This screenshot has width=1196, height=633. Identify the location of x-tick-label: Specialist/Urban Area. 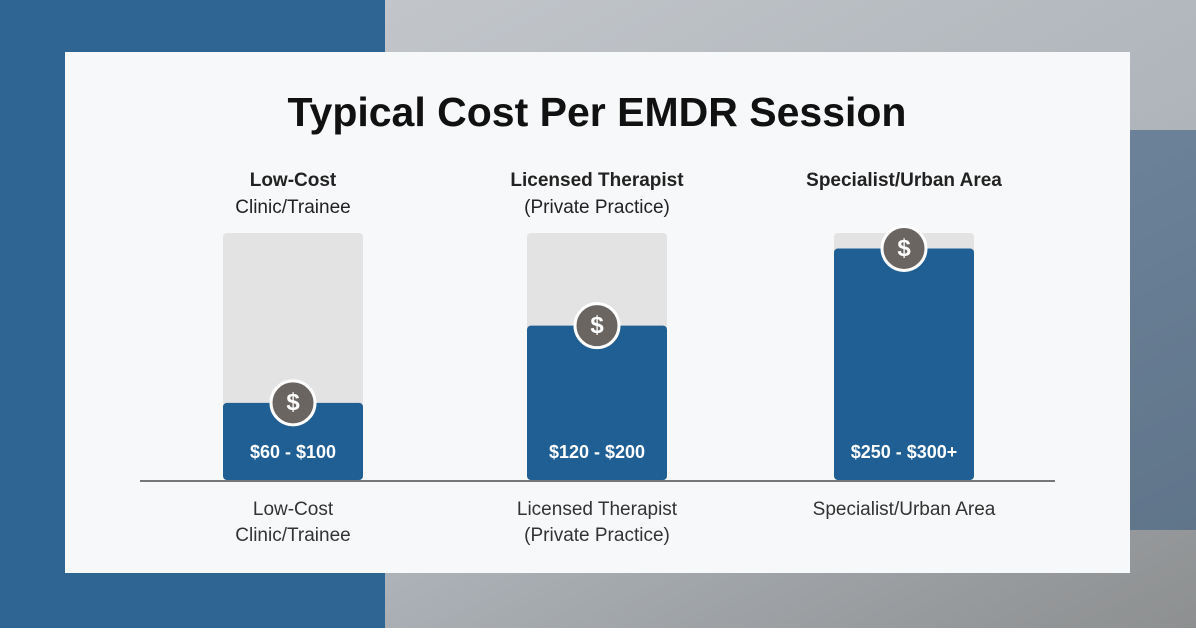
(904, 509).